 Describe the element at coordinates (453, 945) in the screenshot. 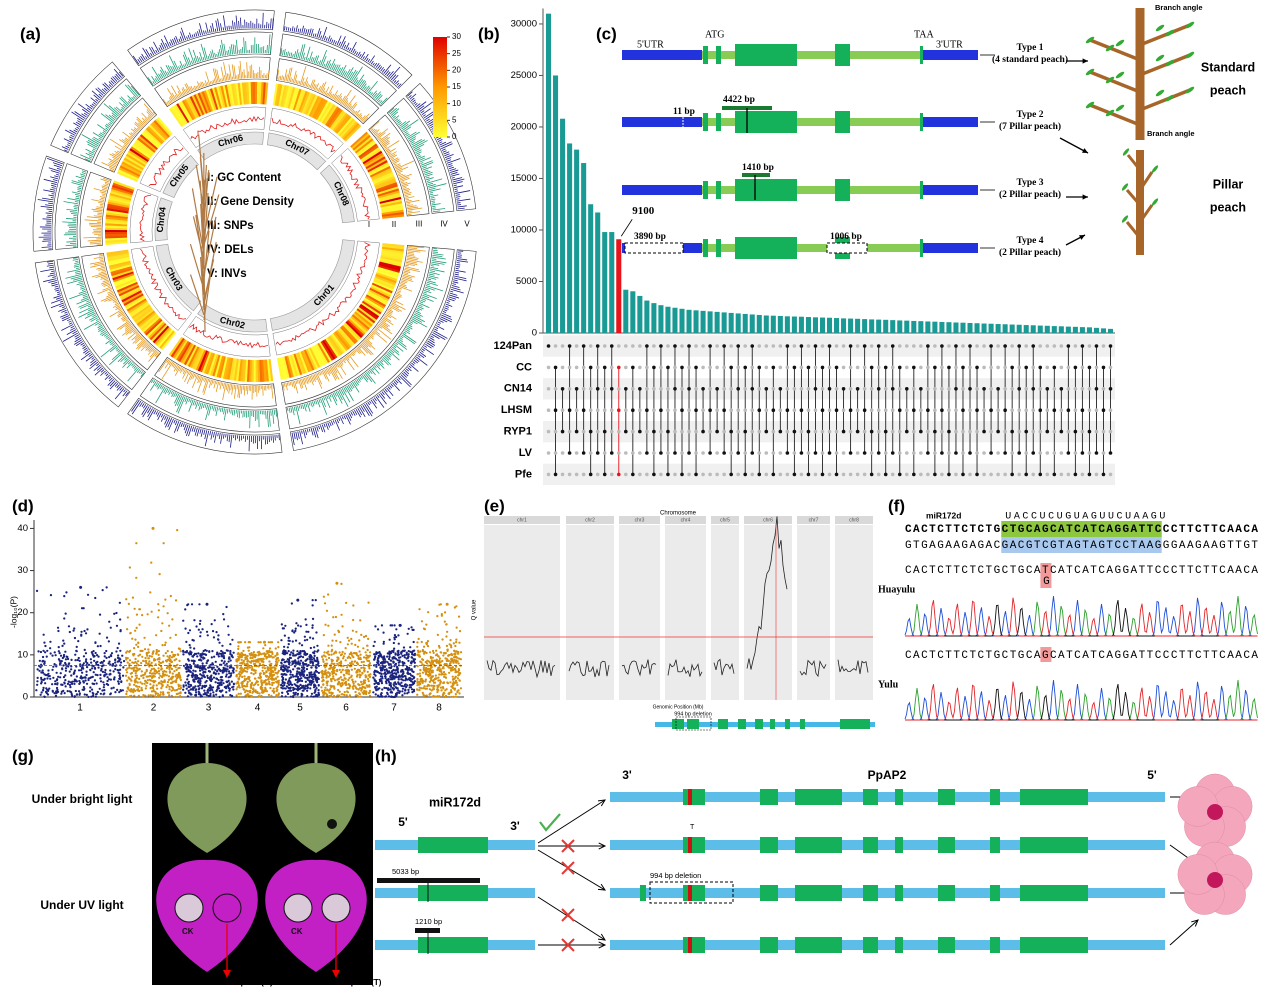

I see `mirna-gene` at that location.